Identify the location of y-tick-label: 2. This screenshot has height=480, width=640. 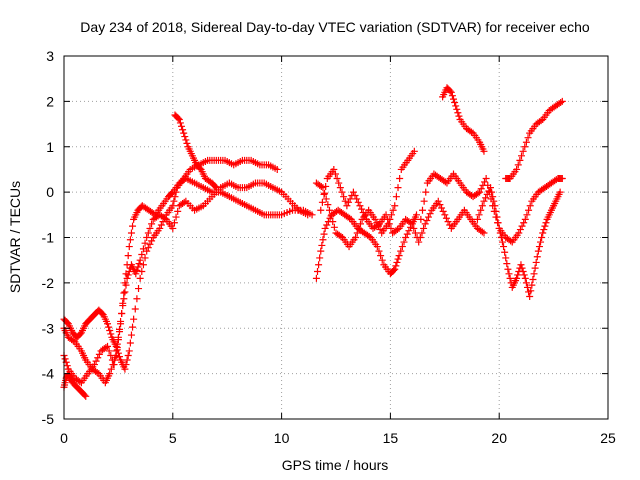
(50, 101).